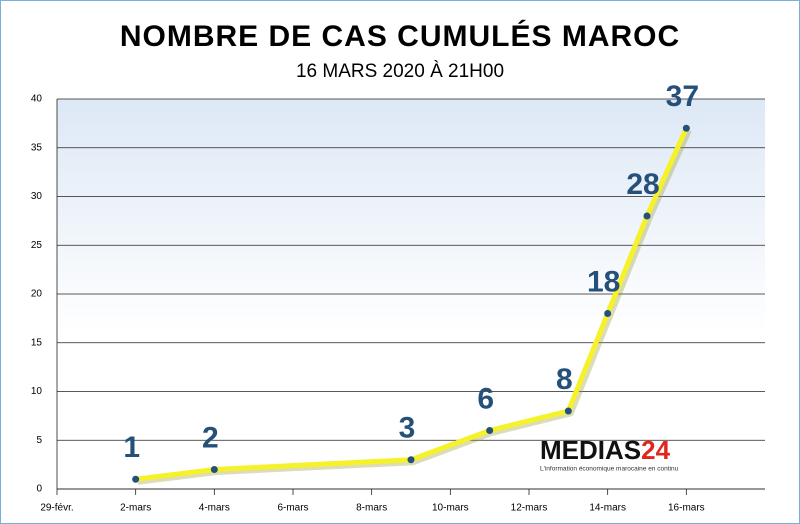  I want to click on y-tick-label: 15, so click(37, 342).